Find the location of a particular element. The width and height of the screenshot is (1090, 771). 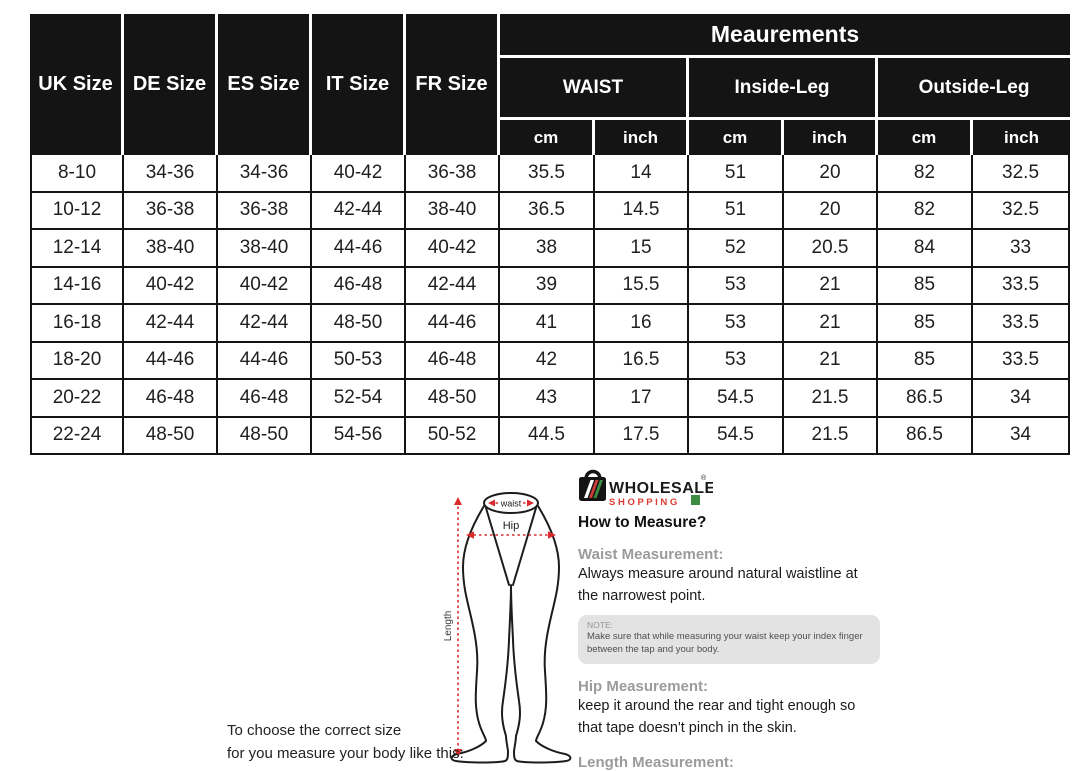

table-cell: 85 is located at coordinates (925, 324).